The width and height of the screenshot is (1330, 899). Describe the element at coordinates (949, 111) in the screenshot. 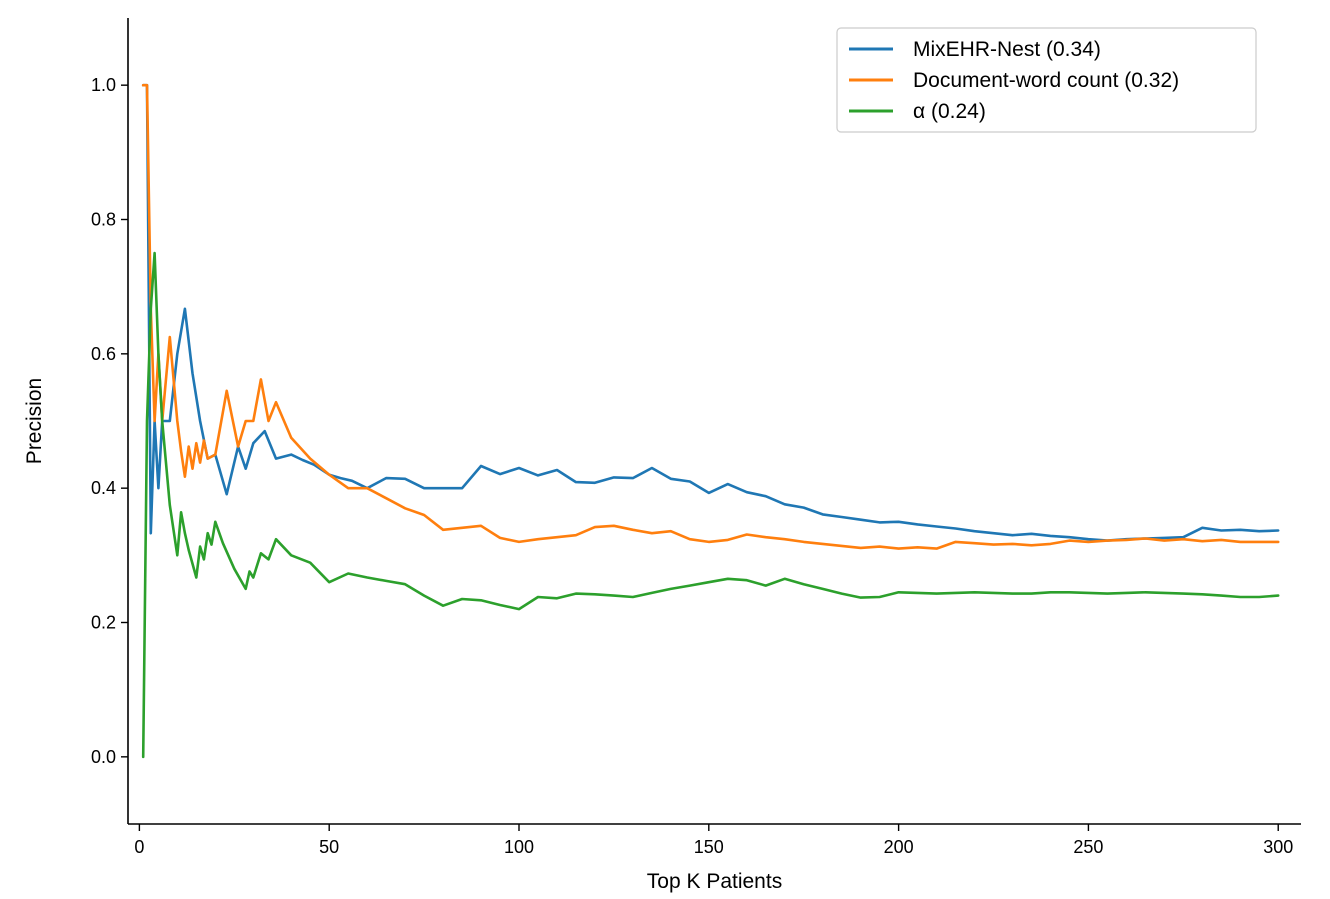

I see `legend-entry-3: α (0.24)` at that location.